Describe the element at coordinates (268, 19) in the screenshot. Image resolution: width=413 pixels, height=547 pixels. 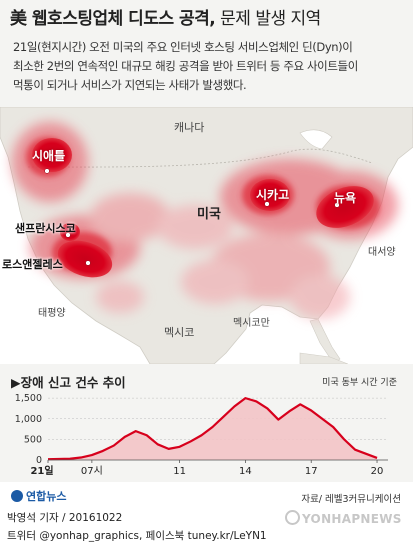
I see `title-rest: 문제 발생 지역` at that location.